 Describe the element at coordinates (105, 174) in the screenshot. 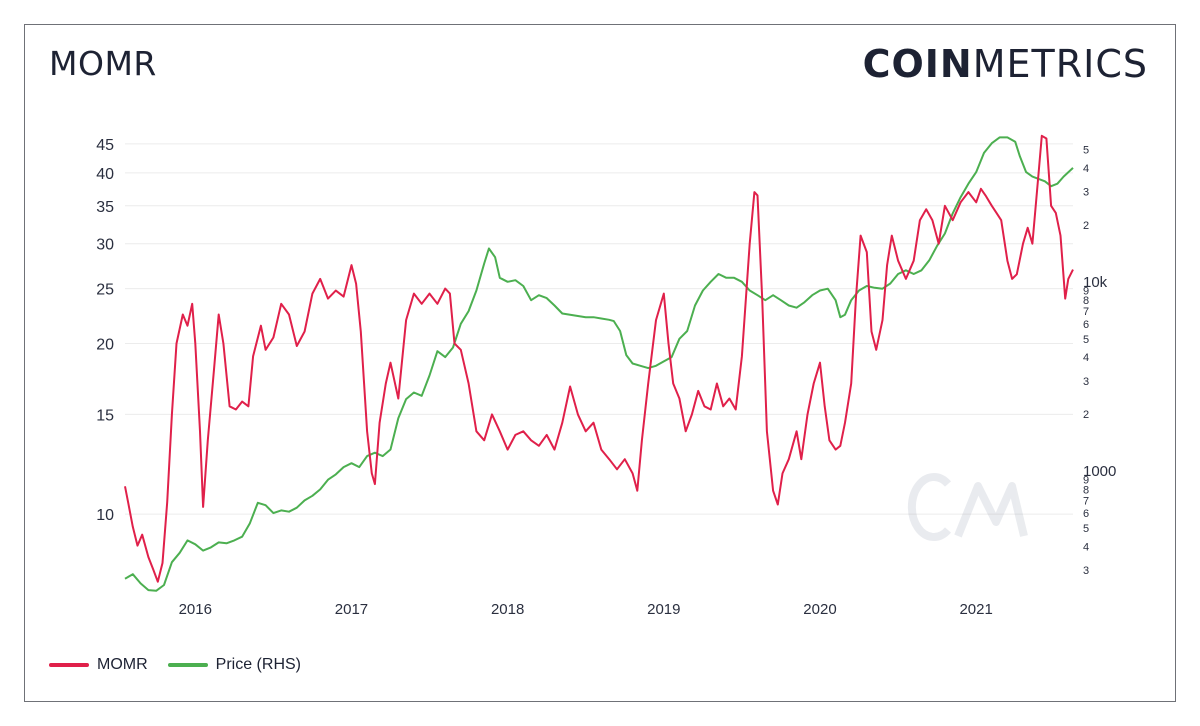

I see `left-tick-label: 40` at that location.